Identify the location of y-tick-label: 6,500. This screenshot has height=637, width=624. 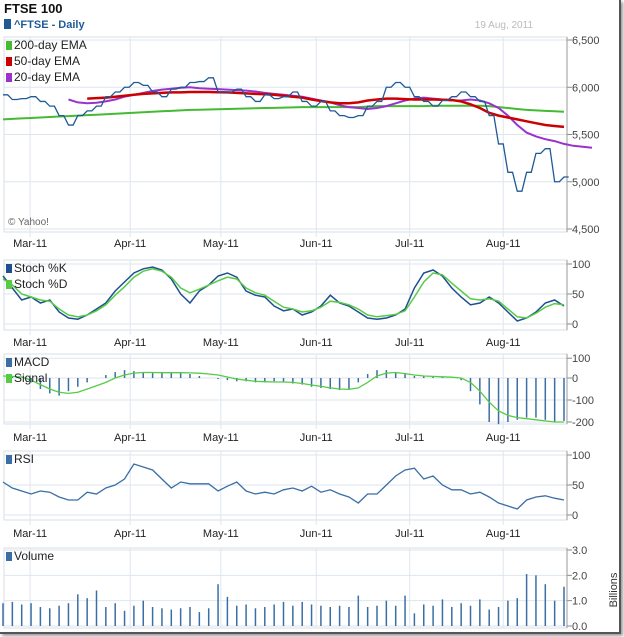
(586, 41).